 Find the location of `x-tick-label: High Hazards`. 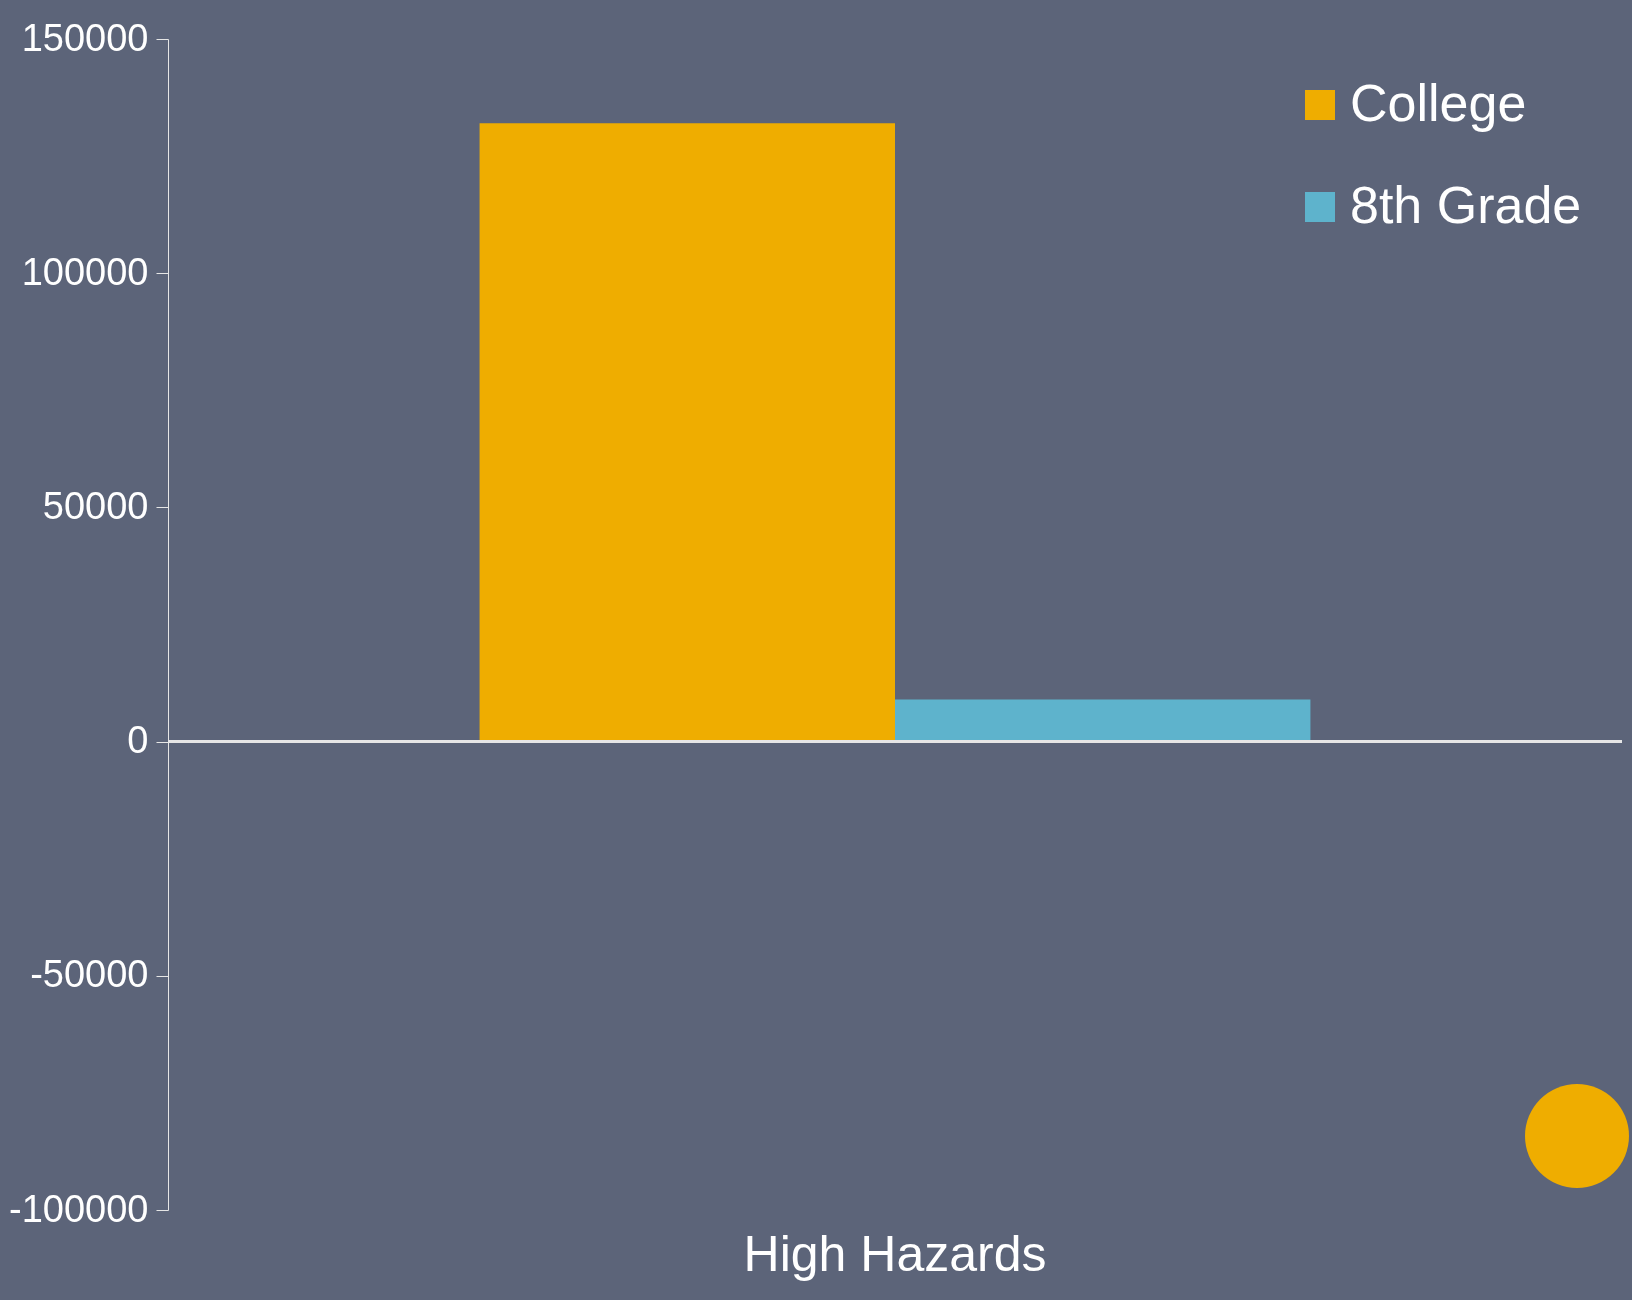

x-tick-label: High Hazards is located at coordinates (895, 1253).